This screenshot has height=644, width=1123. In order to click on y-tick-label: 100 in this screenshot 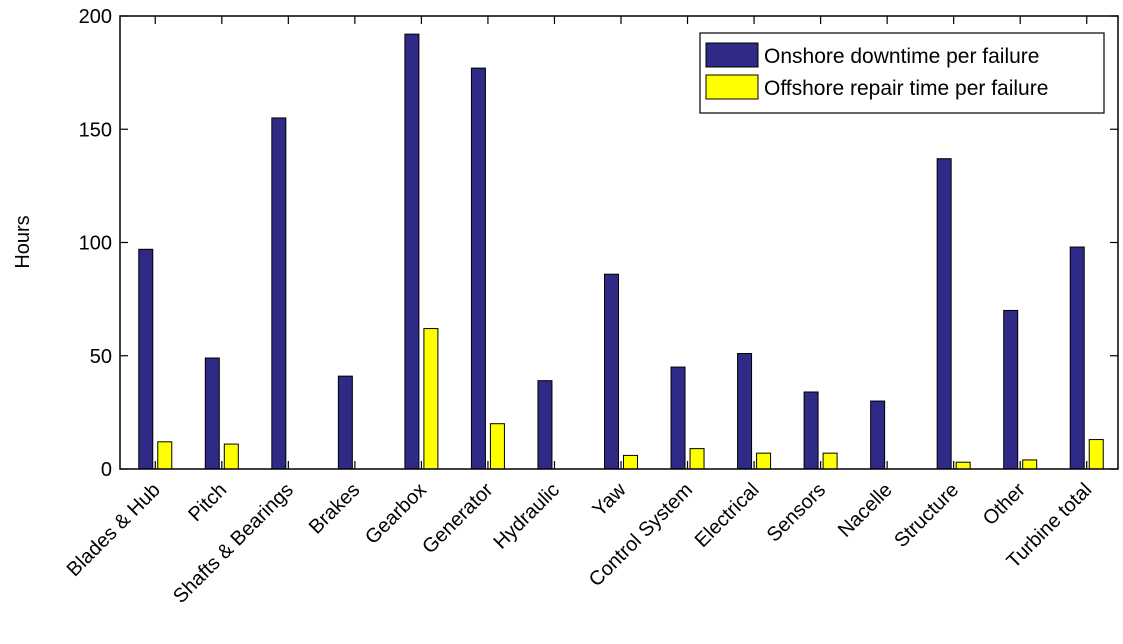, I will do `click(95, 244)`.